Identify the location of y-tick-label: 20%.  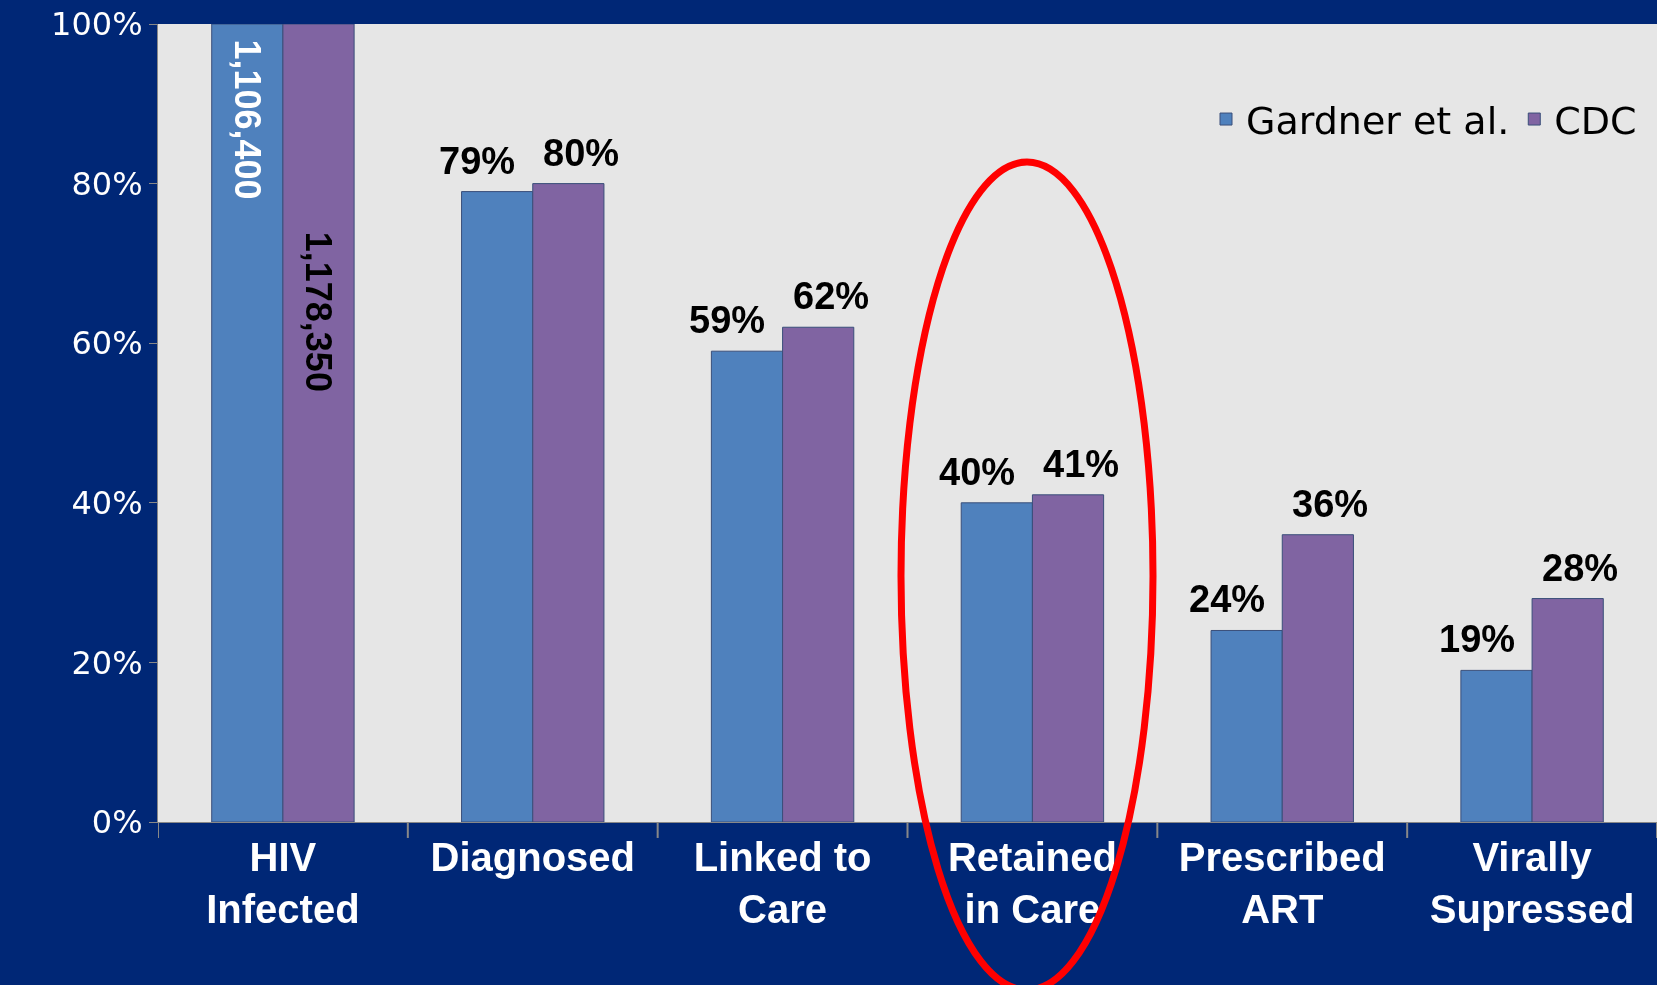
(107, 662).